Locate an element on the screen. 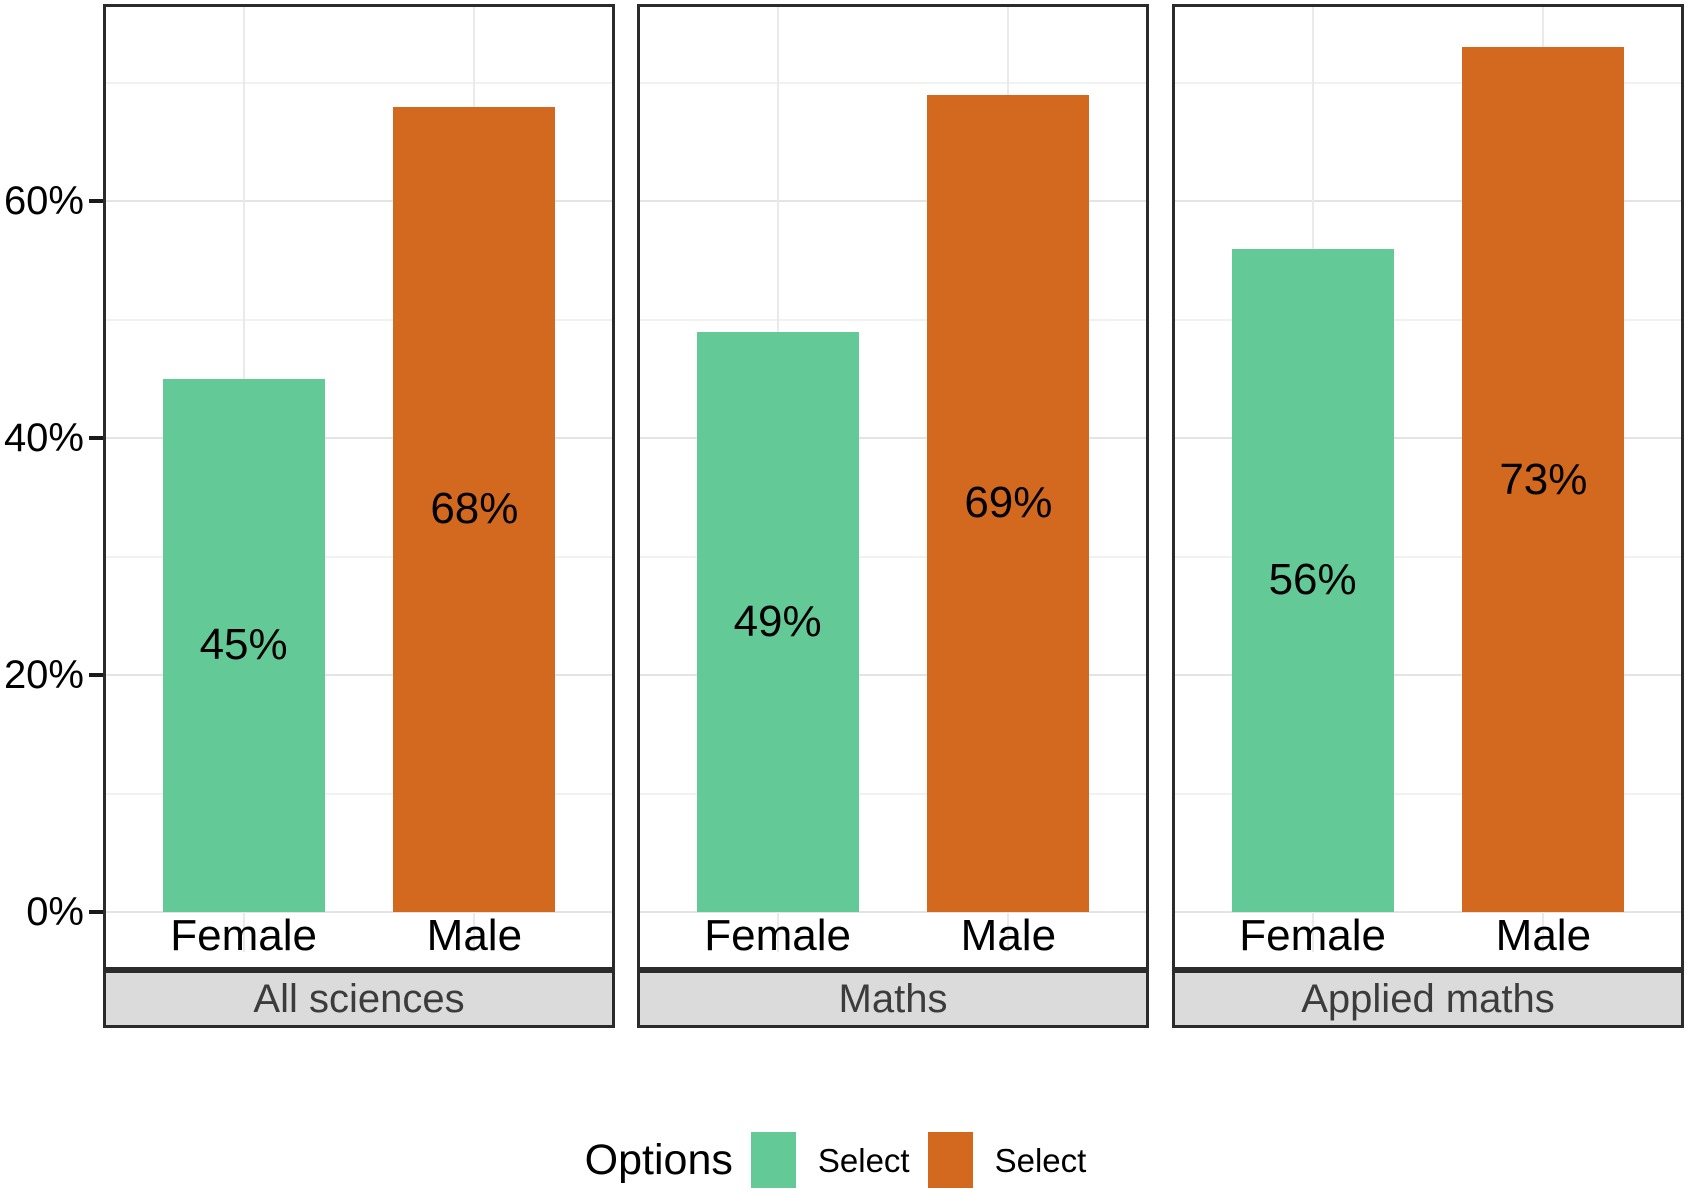 This screenshot has height=1194, width=1689. legend: Options Select Select is located at coordinates (844, 1160).